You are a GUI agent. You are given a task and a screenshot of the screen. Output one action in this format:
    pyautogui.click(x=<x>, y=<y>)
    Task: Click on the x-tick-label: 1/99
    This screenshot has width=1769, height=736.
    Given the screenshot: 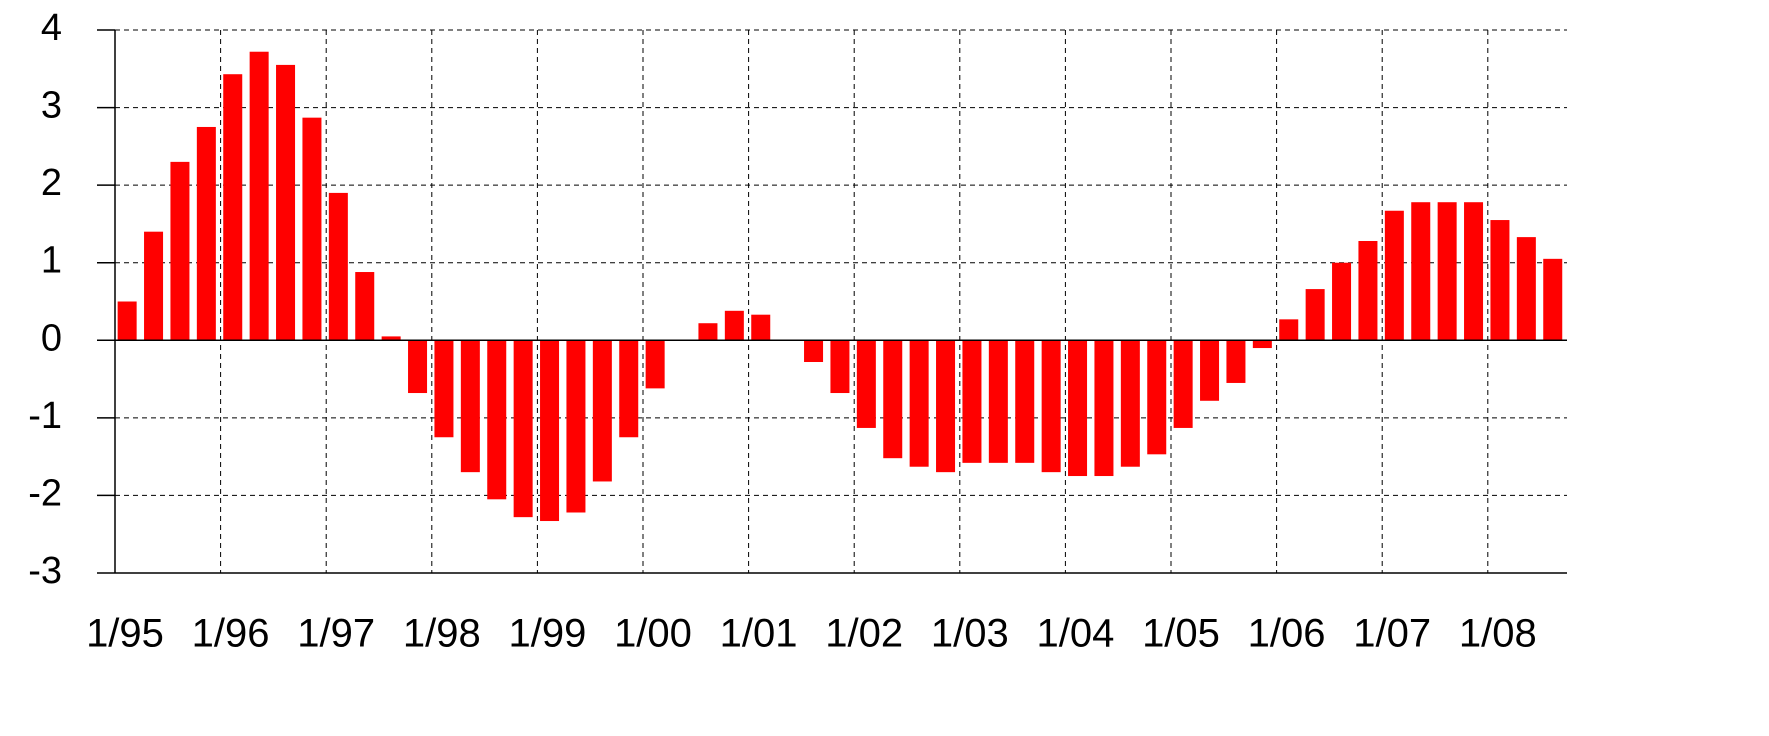 What is the action you would take?
    pyautogui.click(x=547, y=634)
    